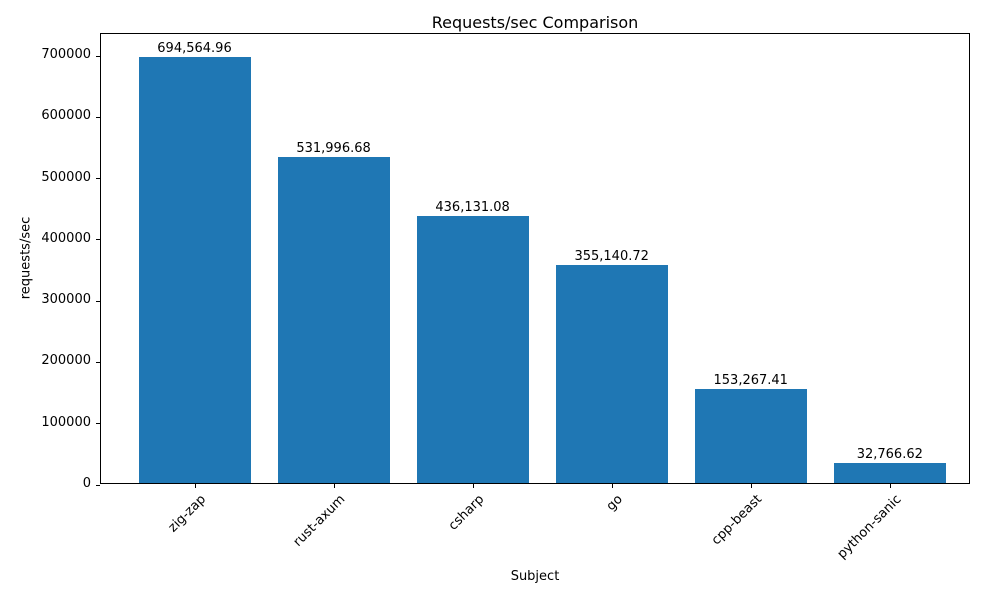 This screenshot has width=1000, height=600. Describe the element at coordinates (889, 472) in the screenshot. I see `bar-python-sanic` at that location.